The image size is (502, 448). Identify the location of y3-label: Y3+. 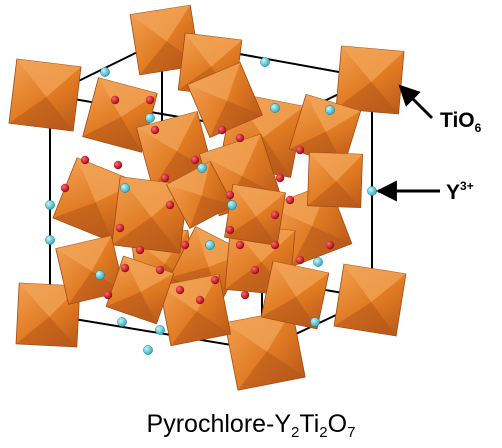
(460, 191).